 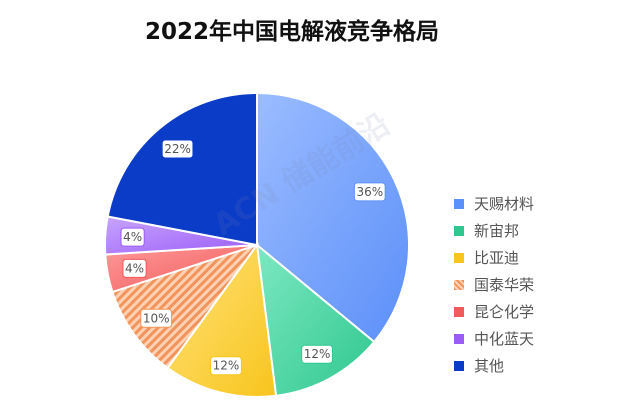 I want to click on legend-item-3: 比亚迪, so click(x=494, y=257).